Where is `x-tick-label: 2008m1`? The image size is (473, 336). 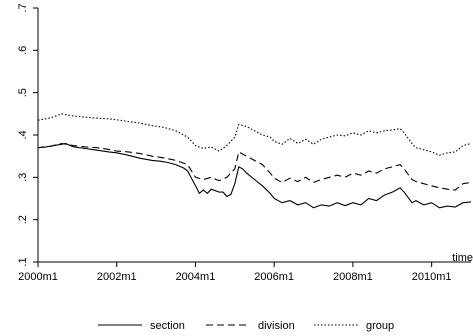 x-tick-label: 2008m1 is located at coordinates (353, 277).